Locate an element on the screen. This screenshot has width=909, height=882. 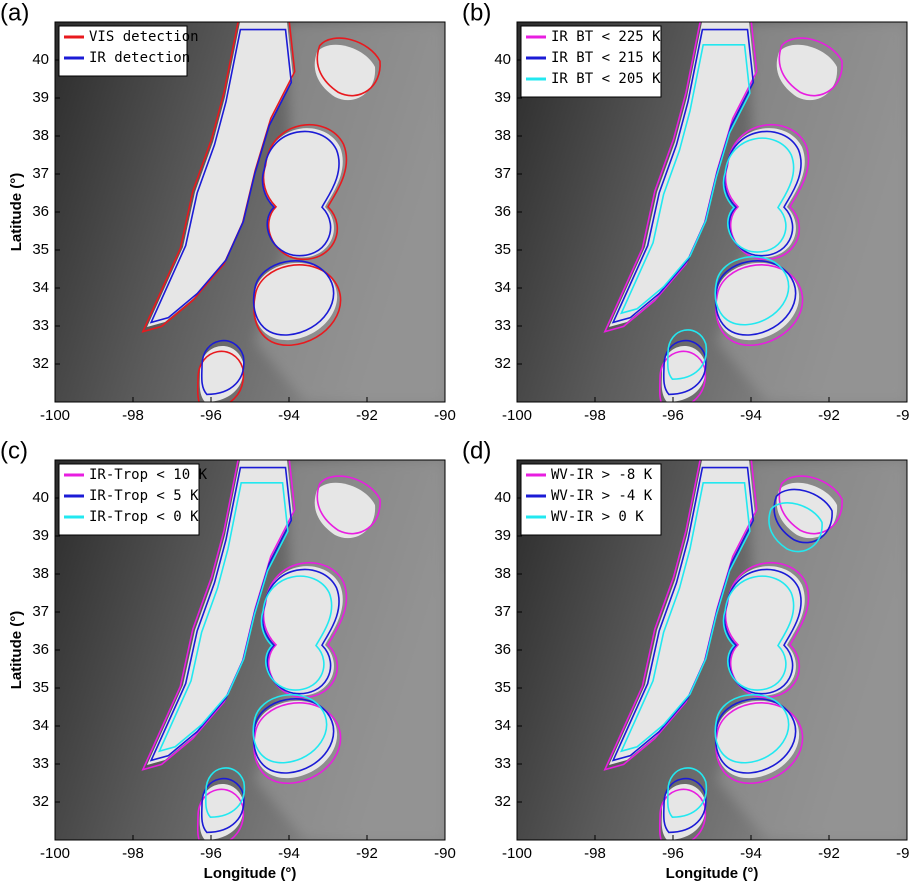
legend: IR-Trop < 10 K IR-Trop < 5 K IR-Trop < 0 K is located at coordinates (133, 499).